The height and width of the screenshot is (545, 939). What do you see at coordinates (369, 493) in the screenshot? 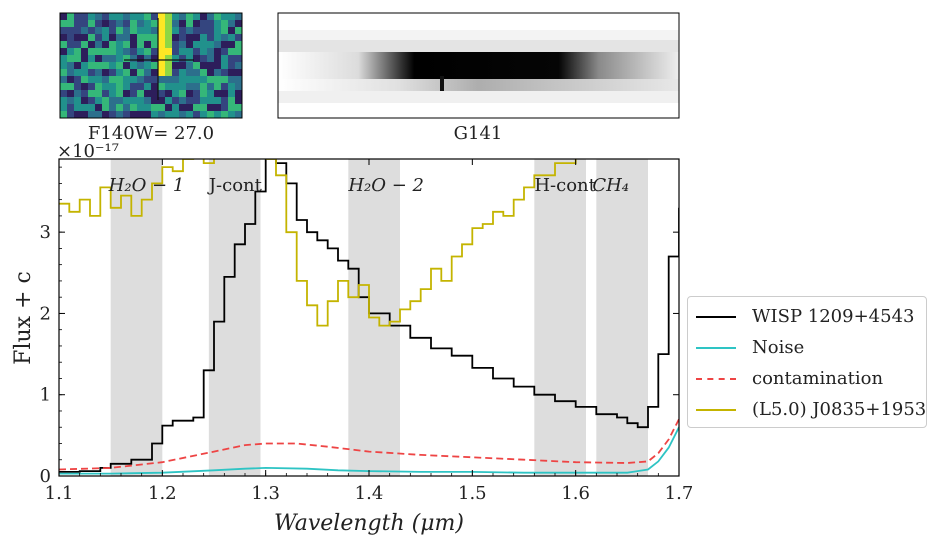
I see `x-tick-label: 1.4` at bounding box center [369, 493].